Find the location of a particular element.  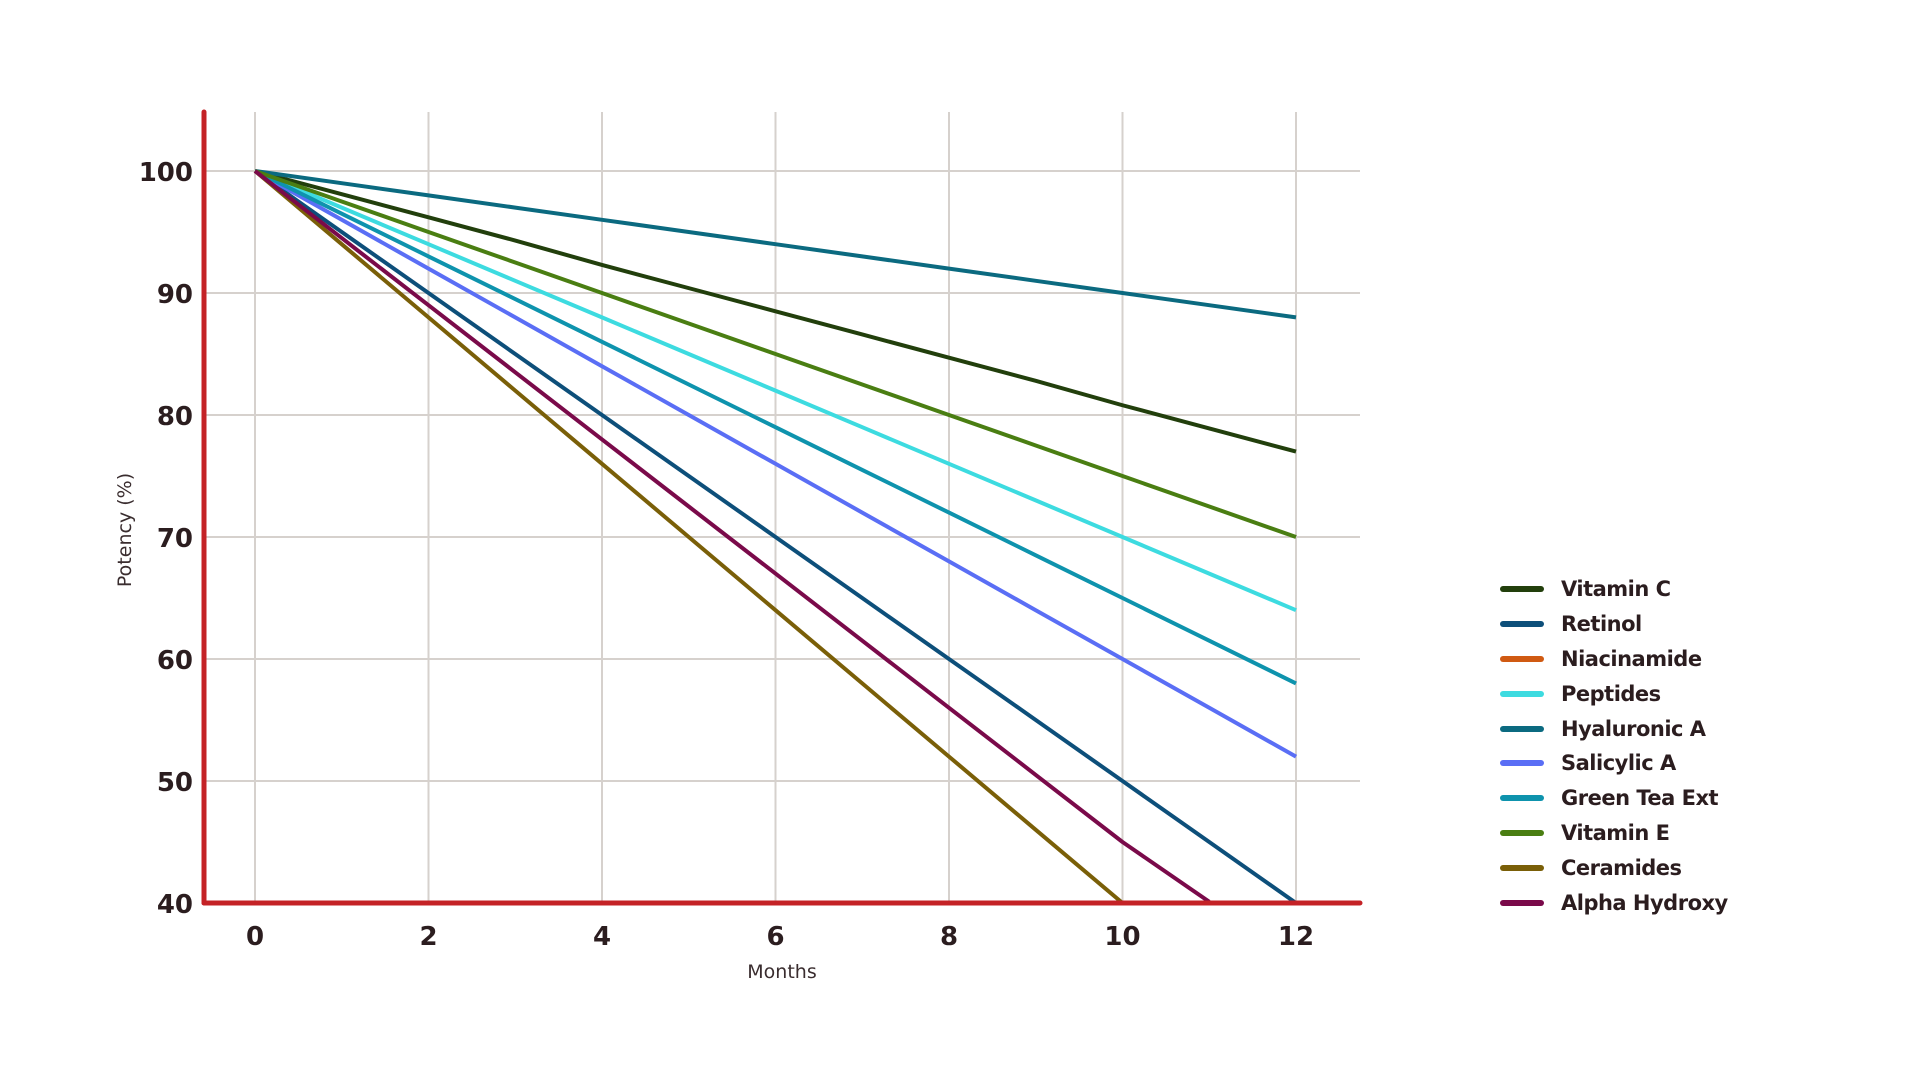

legend-item: Green Tea Ext is located at coordinates (1614, 798).